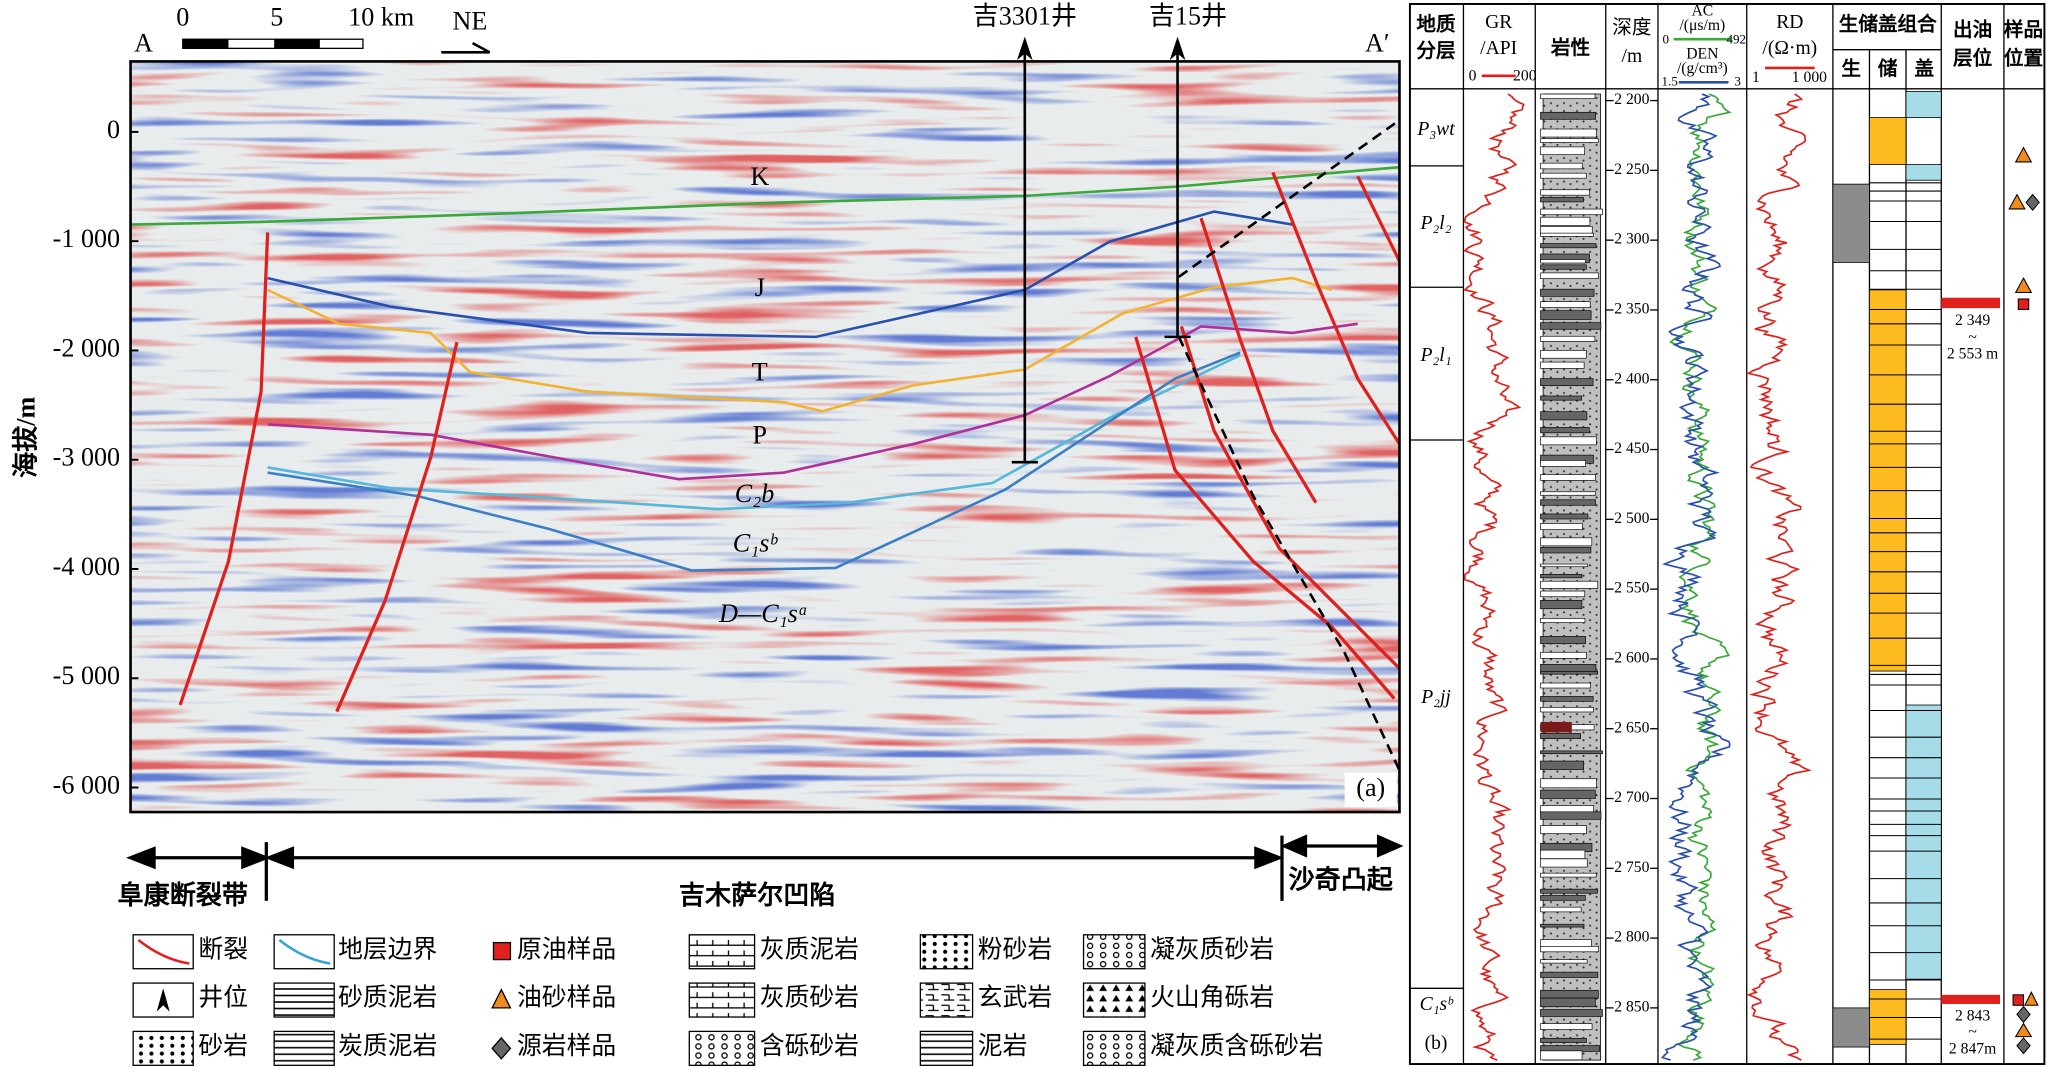 The width and height of the screenshot is (2047, 1068). Describe the element at coordinates (86, 566) in the screenshot. I see `y-tick-label: -4 000` at that location.